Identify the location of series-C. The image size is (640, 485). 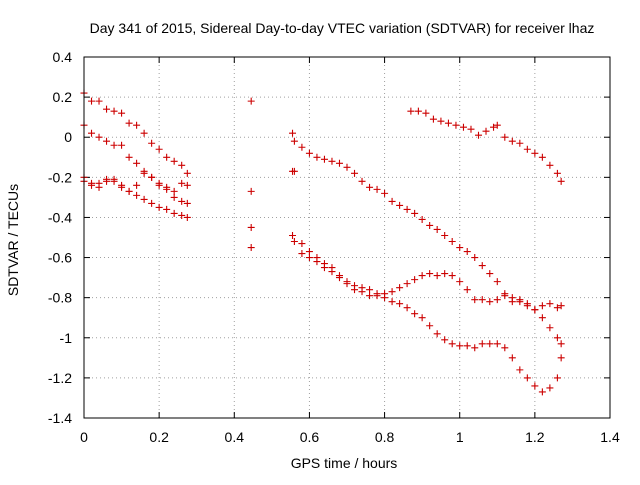
(135, 182).